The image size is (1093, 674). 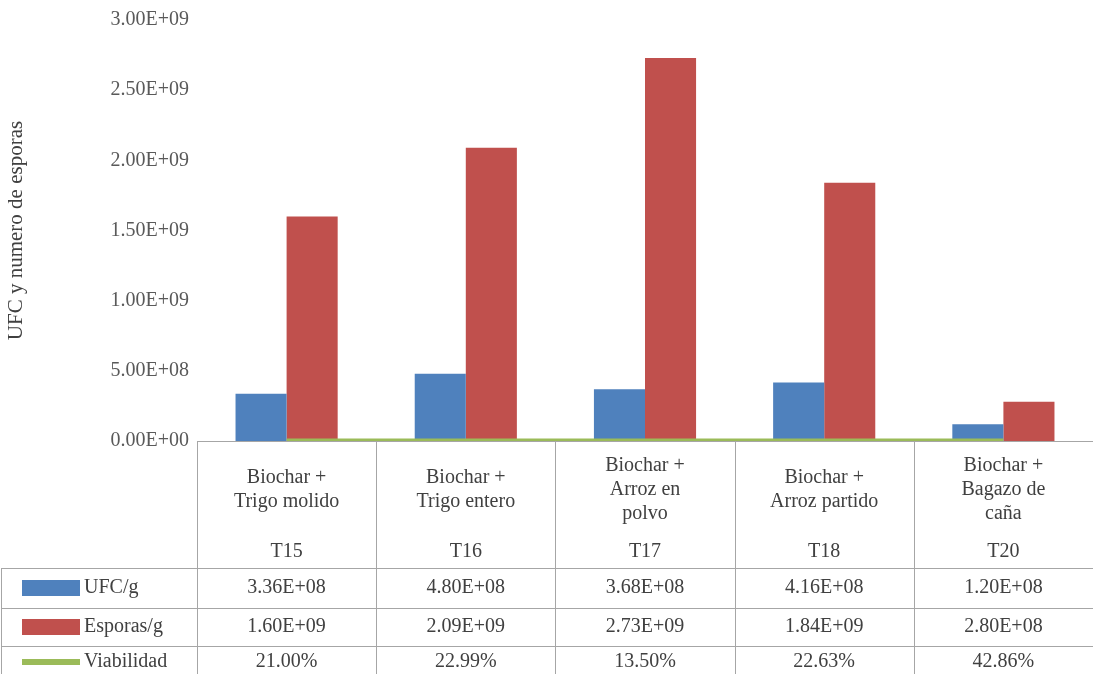 What do you see at coordinates (465, 550) in the screenshot?
I see `text: T16` at bounding box center [465, 550].